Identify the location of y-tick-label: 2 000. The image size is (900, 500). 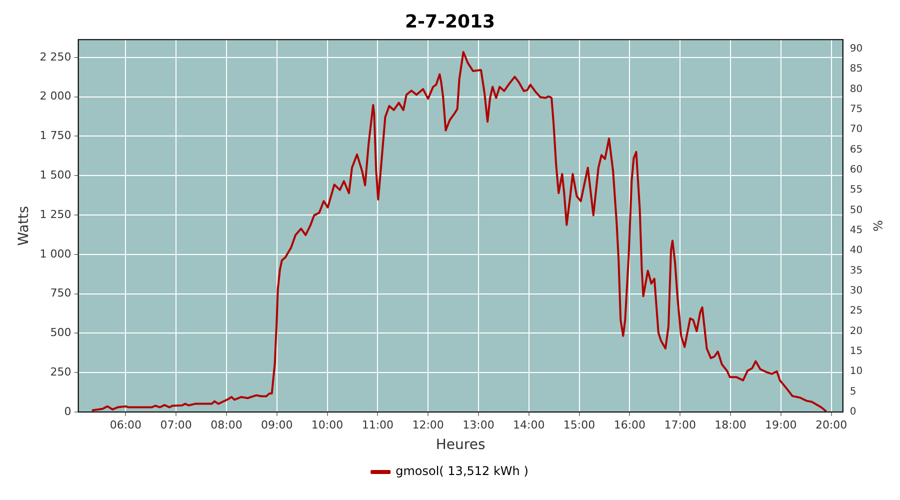
(56, 96).